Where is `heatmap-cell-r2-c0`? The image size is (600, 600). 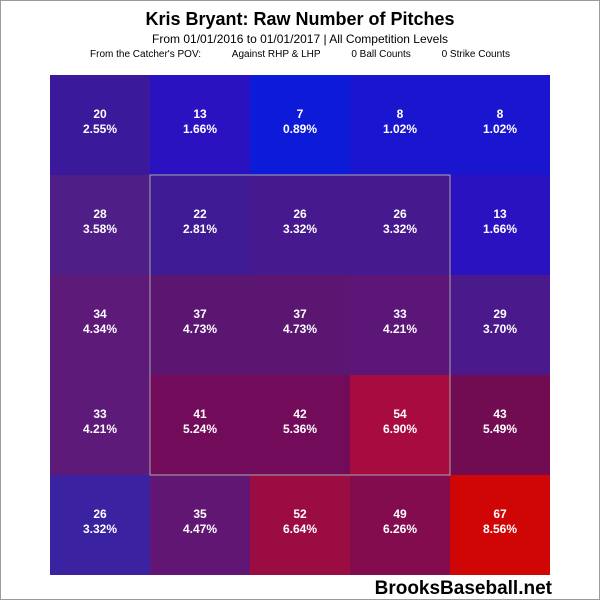
heatmap-cell-r2-c0 is located at coordinates (100, 325).